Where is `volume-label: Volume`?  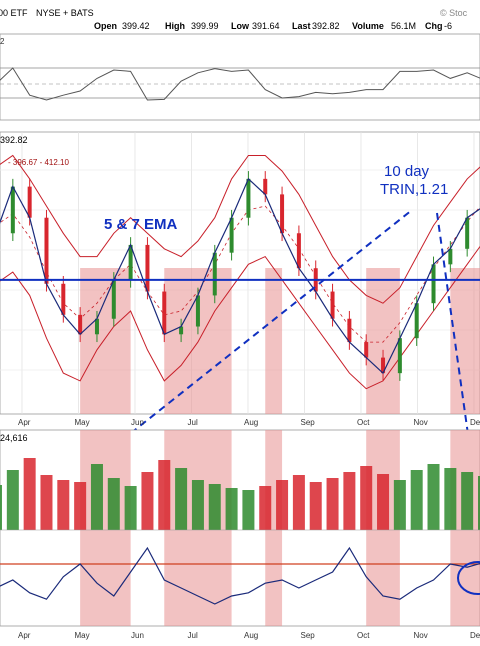
volume-label: Volume is located at coordinates (368, 26).